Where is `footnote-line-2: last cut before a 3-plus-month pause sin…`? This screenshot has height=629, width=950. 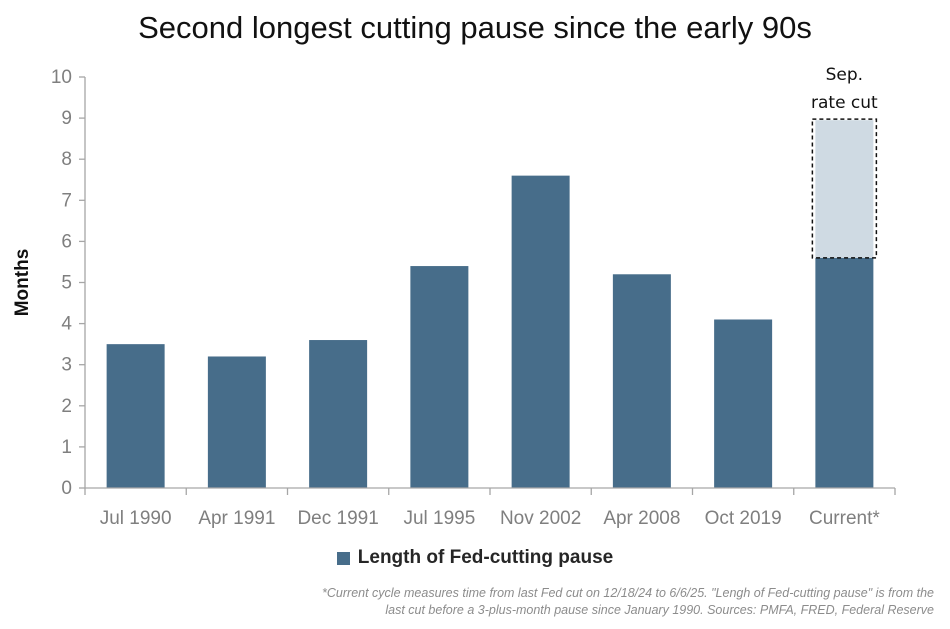 footnote-line-2: last cut before a 3-plus-month pause sin… is located at coordinates (659, 610).